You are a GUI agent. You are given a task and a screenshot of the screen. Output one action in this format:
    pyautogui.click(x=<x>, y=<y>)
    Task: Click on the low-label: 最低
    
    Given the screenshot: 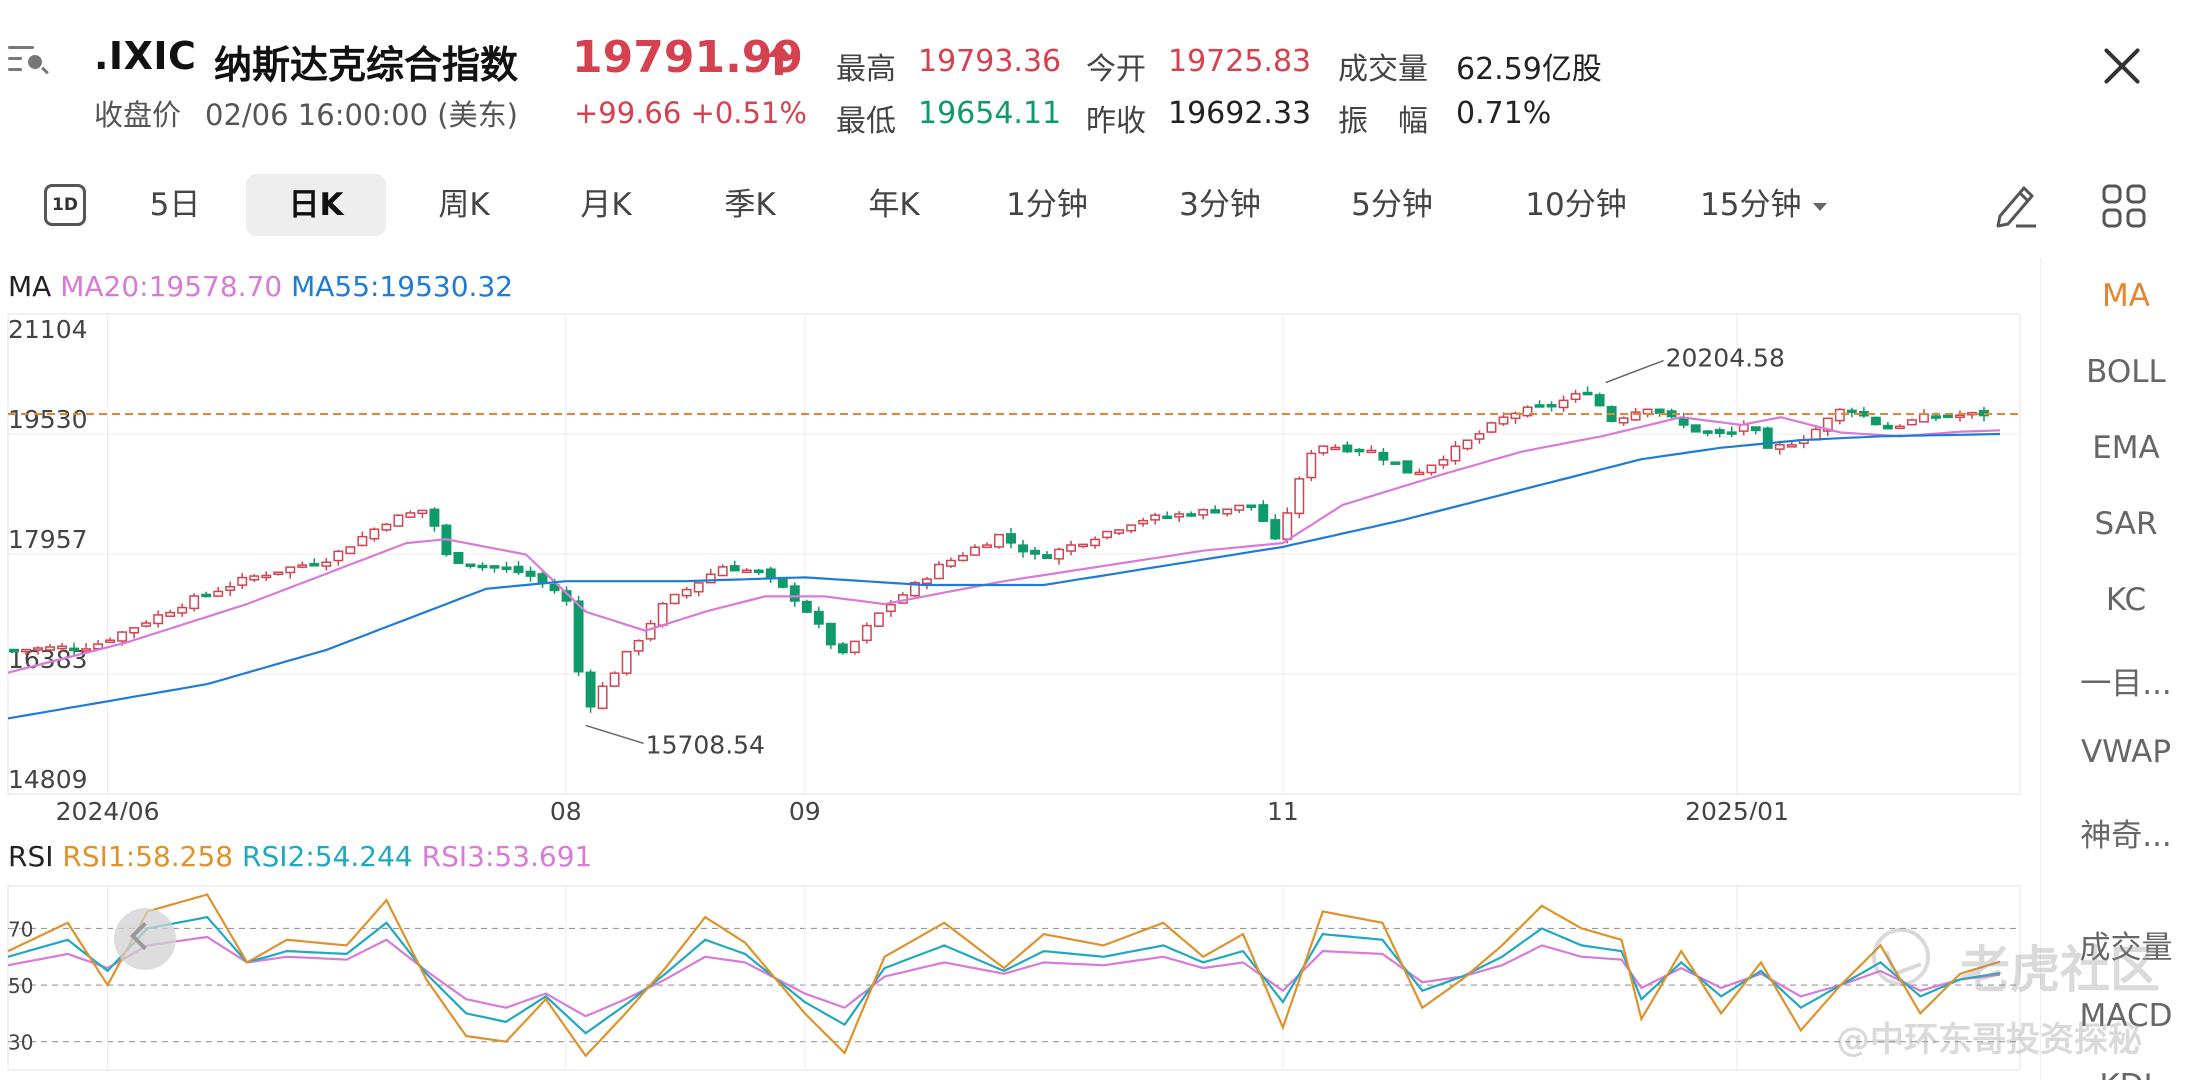 What is the action you would take?
    pyautogui.click(x=866, y=121)
    